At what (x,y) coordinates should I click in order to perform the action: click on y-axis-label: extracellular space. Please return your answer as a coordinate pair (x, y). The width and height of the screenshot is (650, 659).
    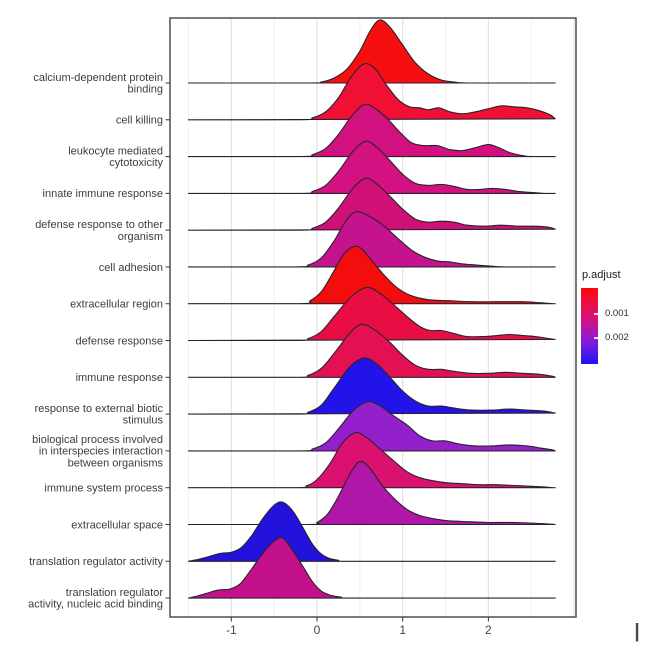
    Looking at the image, I should click on (117, 525).